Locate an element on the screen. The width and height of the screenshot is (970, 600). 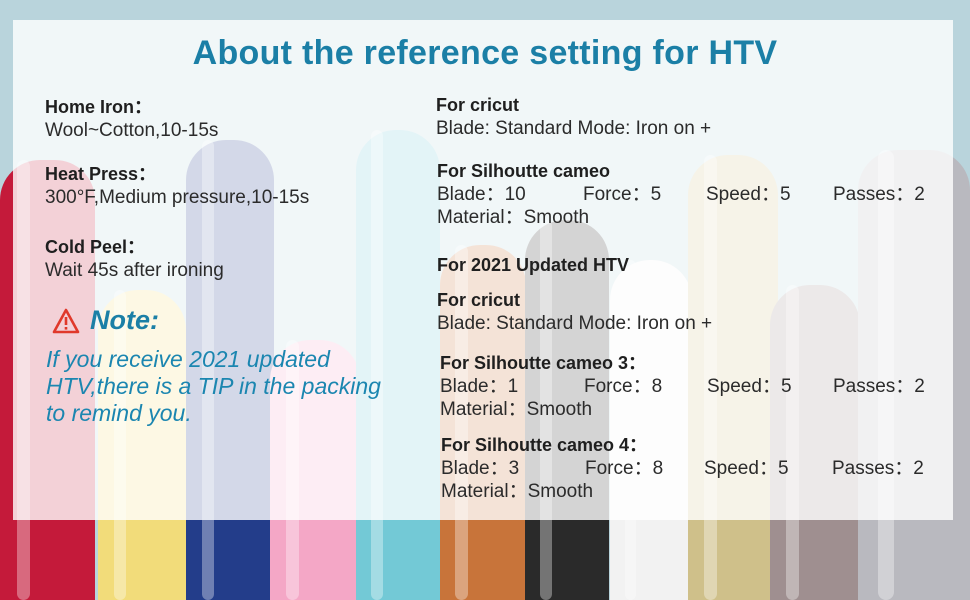
cricut-updated-value: Blade: Standard Mode: Iron on + is located at coordinates (575, 323).